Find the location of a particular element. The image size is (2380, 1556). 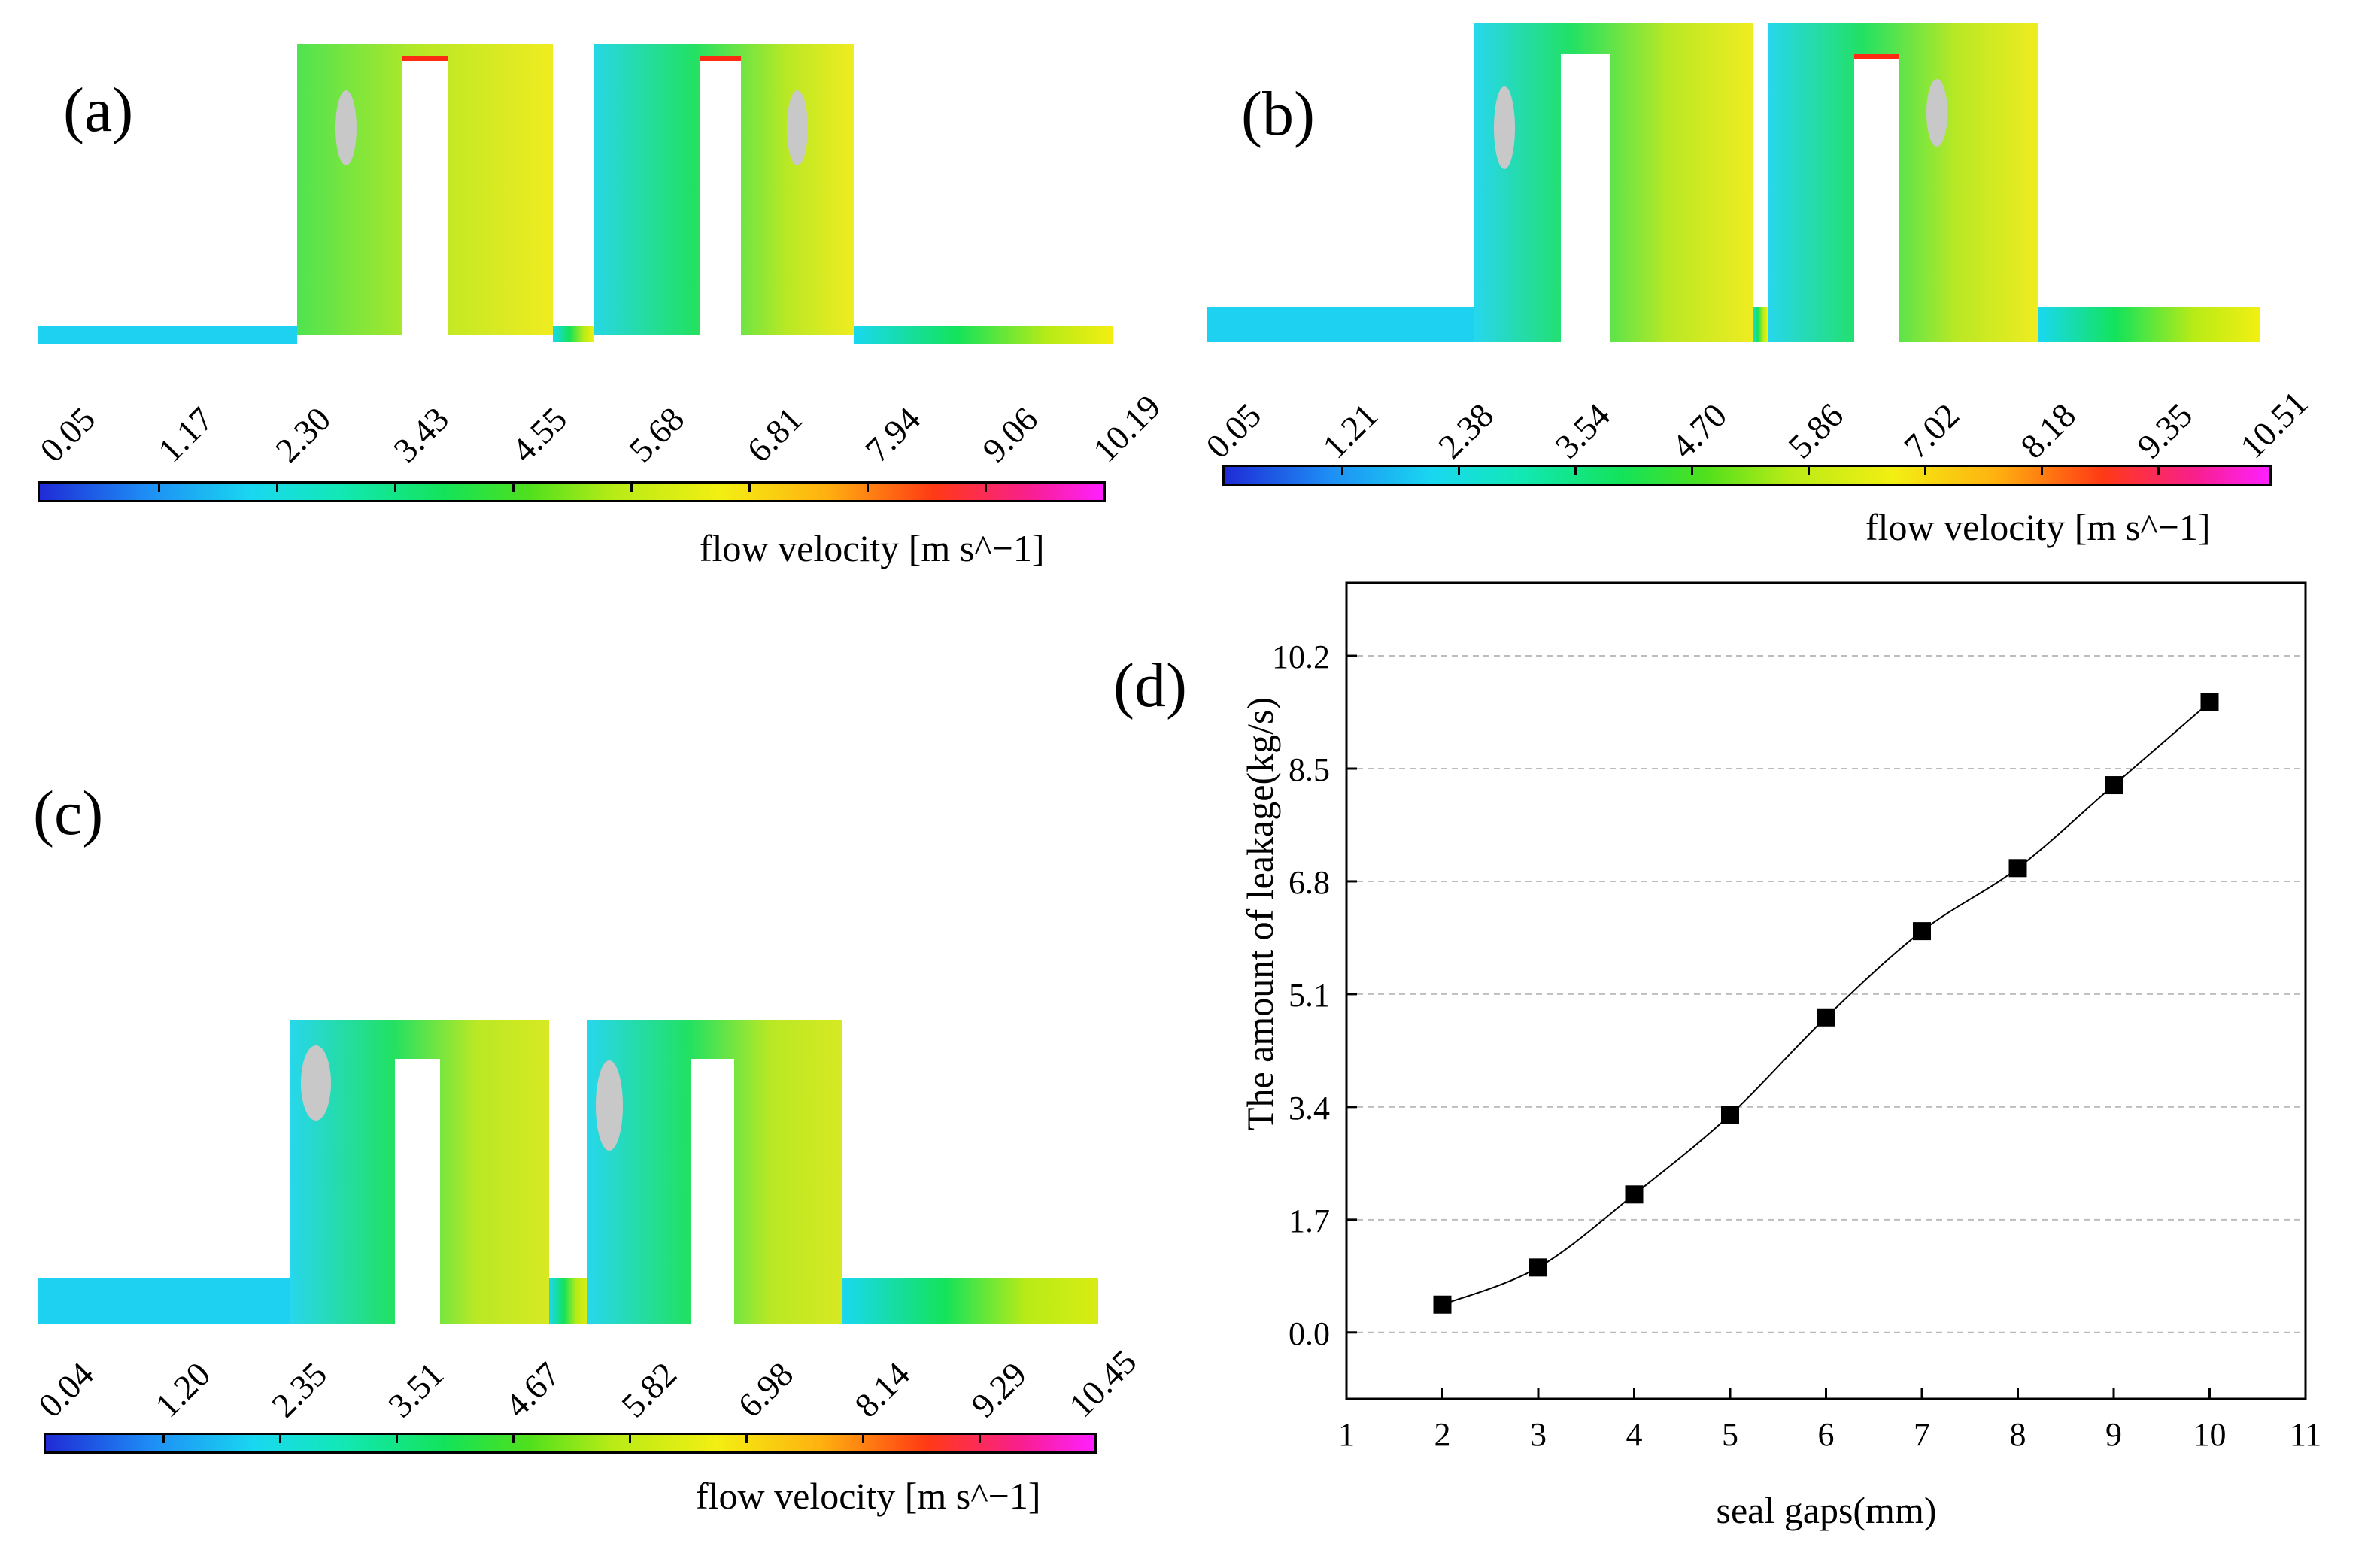

y-tick-label: 3.4 is located at coordinates (1309, 1108).